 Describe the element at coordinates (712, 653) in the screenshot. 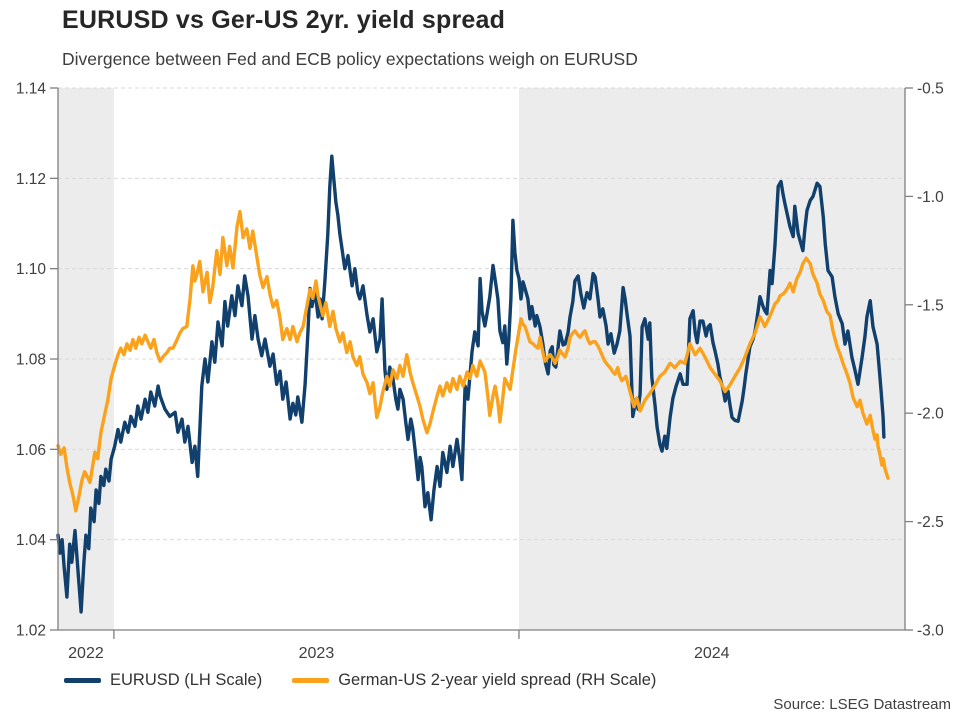

I see `x-axis-year-label: 2024` at that location.